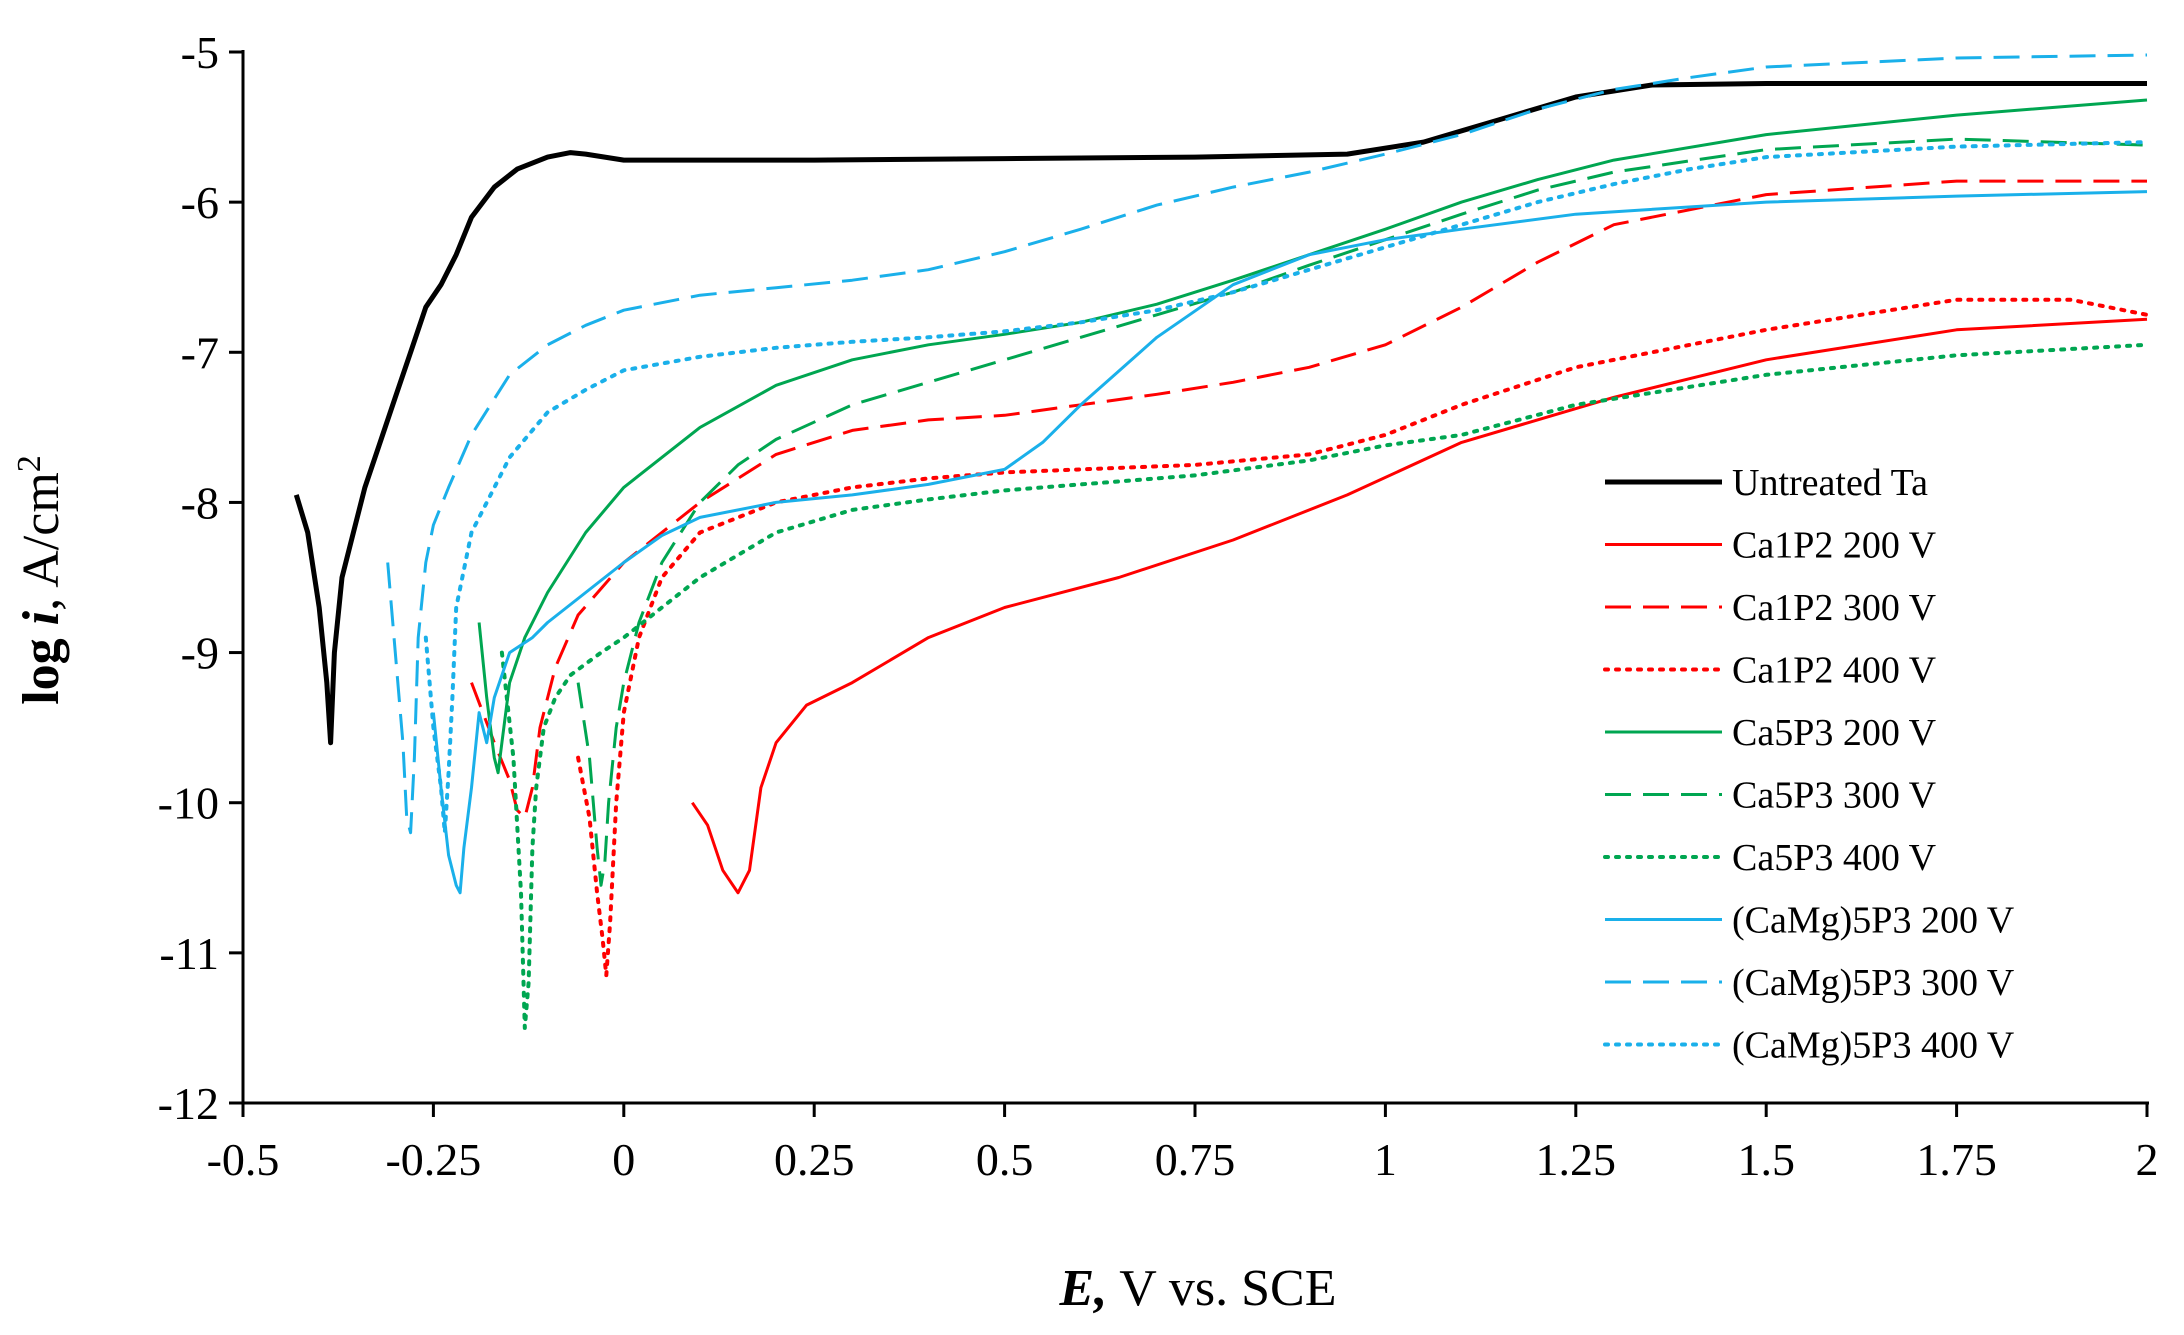 This screenshot has height=1335, width=2184. Describe the element at coordinates (200, 52) in the screenshot. I see `y-tick-label: -5` at that location.